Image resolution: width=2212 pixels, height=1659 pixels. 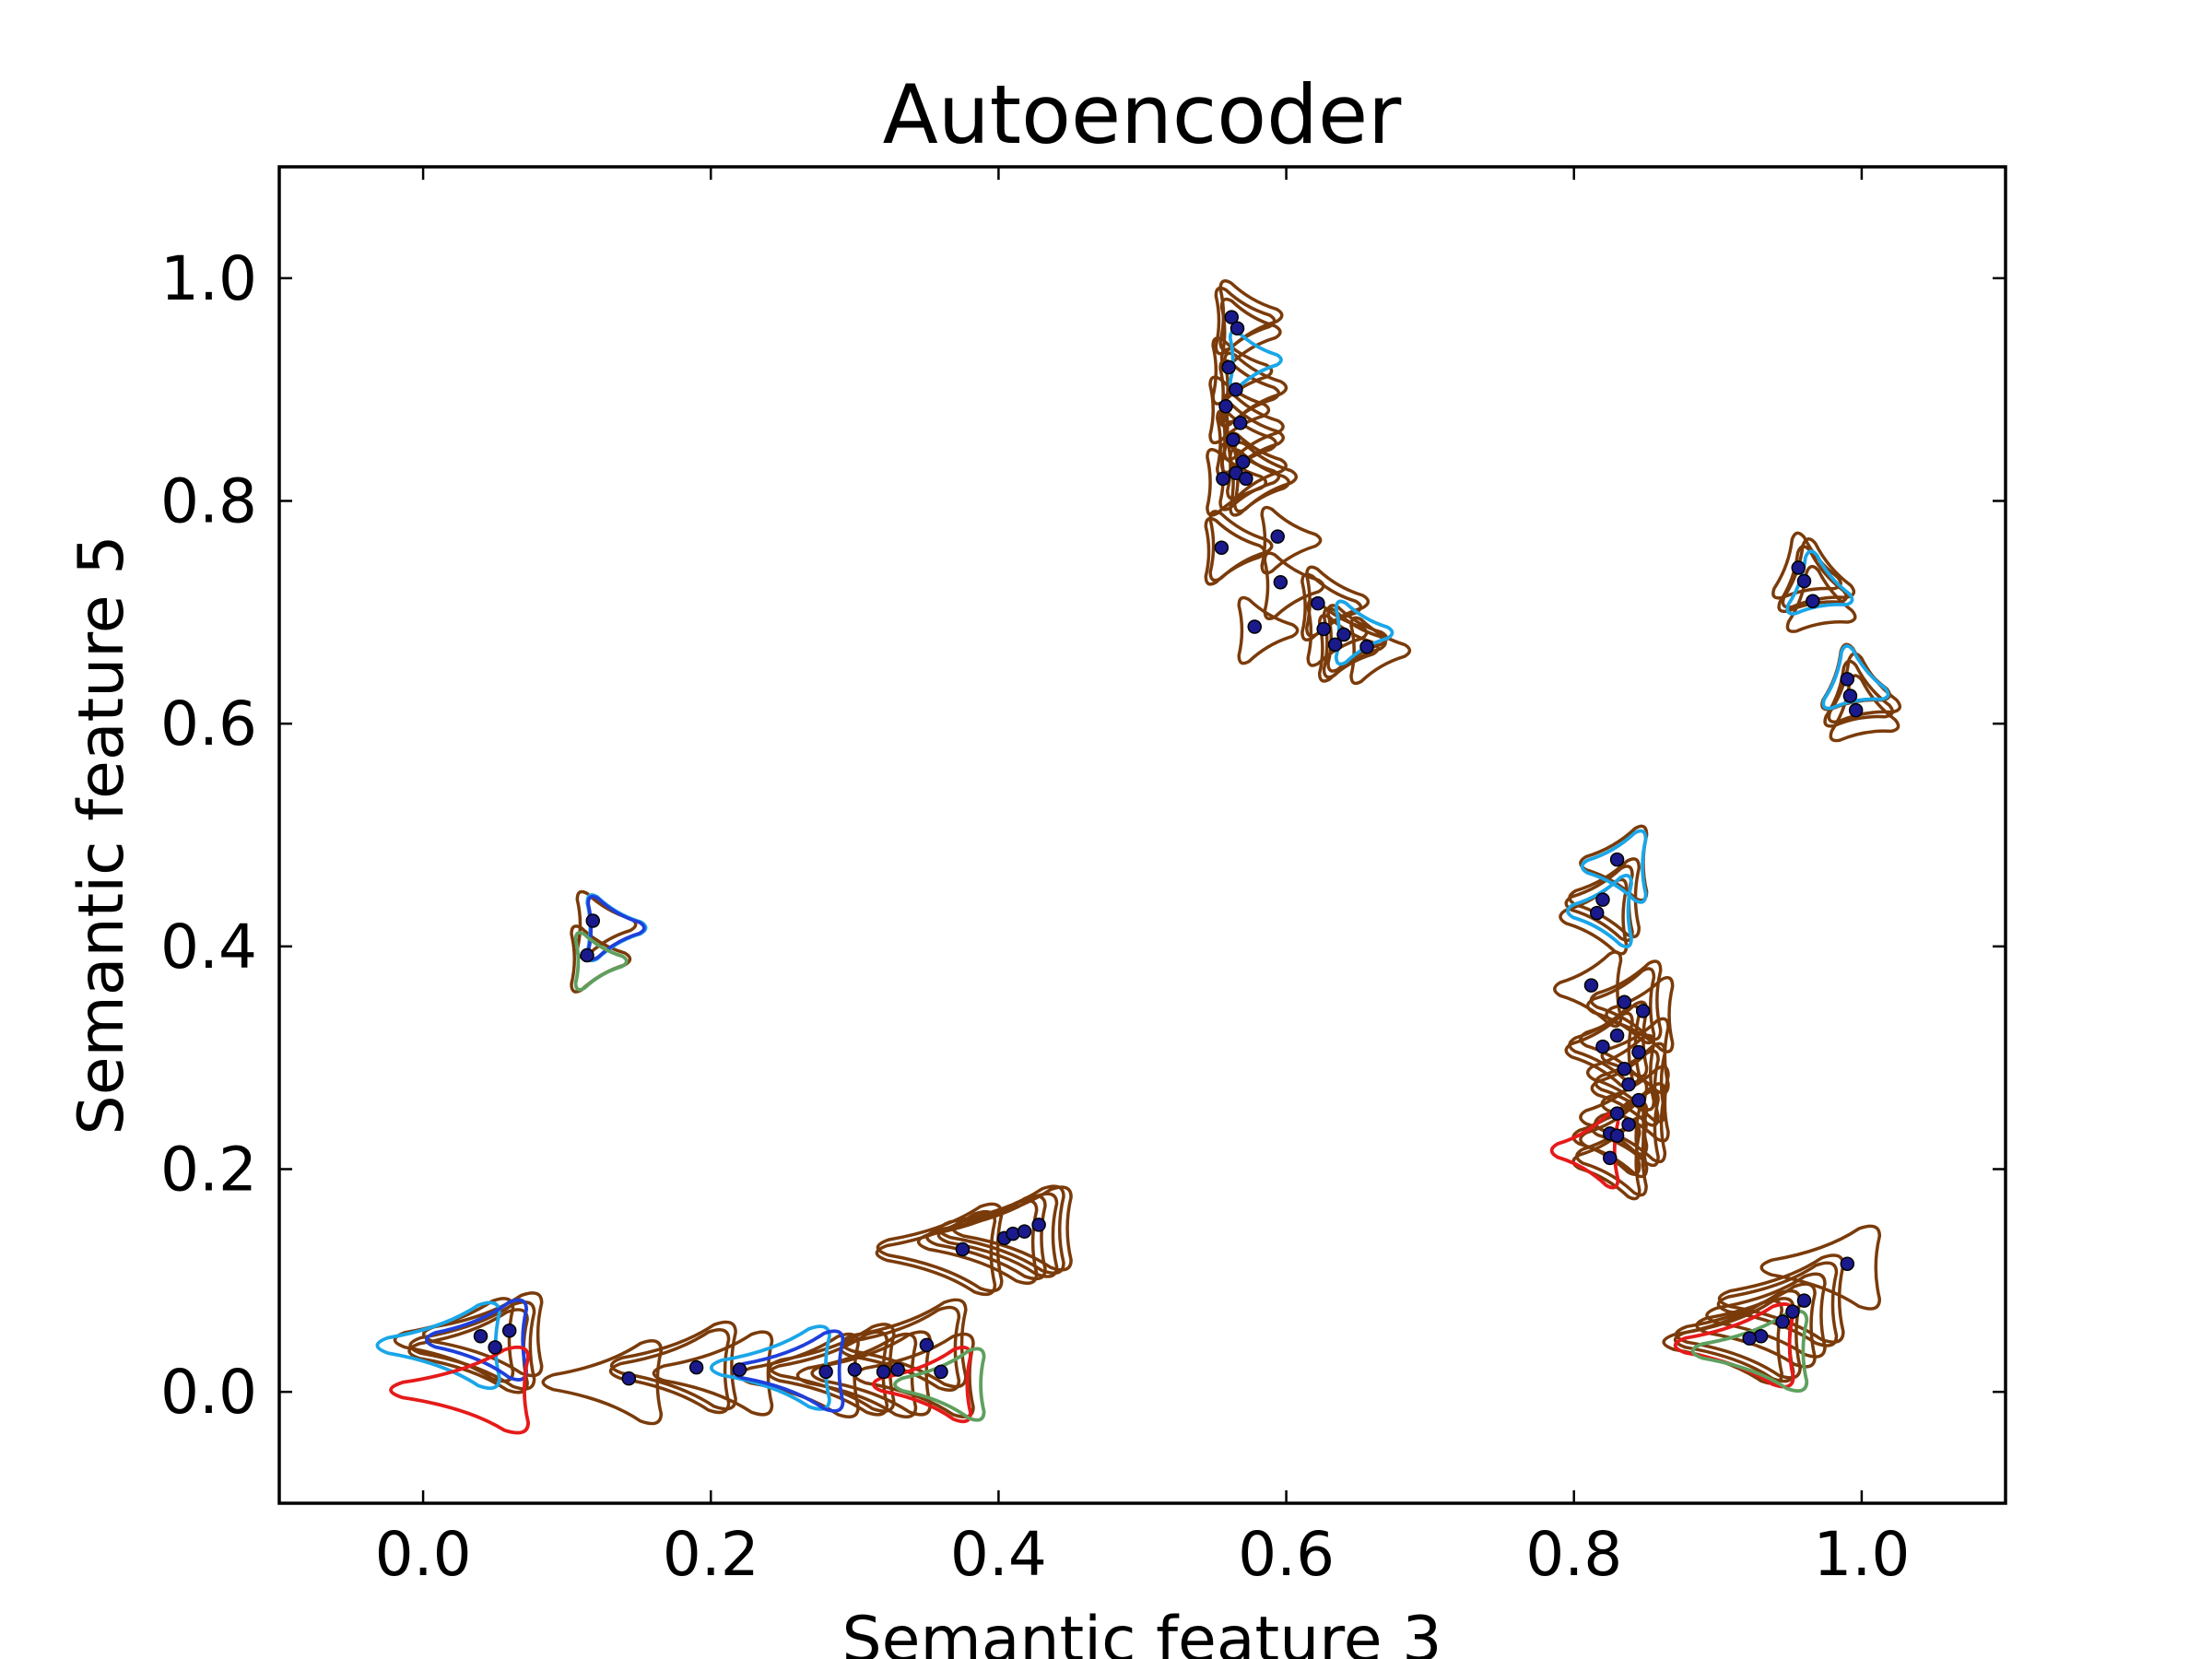 What do you see at coordinates (208, 723) in the screenshot?
I see `y-tick-label: 0.6` at bounding box center [208, 723].